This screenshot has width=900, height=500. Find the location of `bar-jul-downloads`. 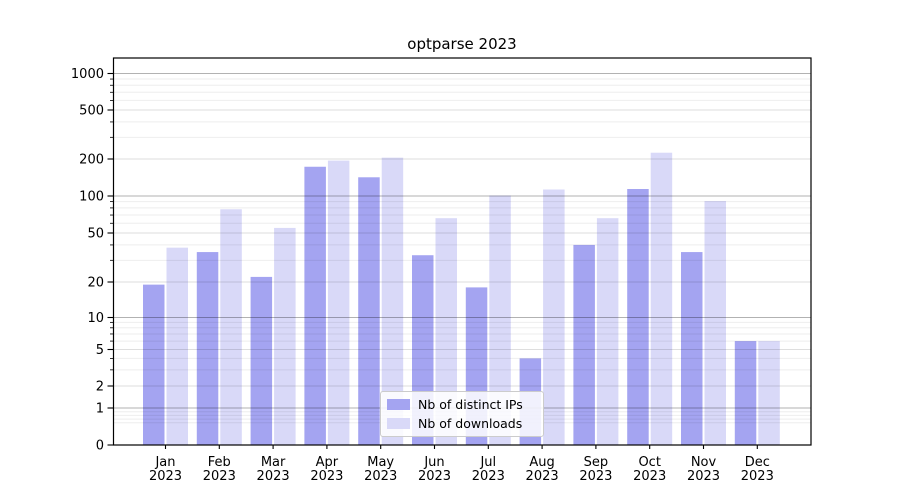

bar-jul-downloads is located at coordinates (500, 320).